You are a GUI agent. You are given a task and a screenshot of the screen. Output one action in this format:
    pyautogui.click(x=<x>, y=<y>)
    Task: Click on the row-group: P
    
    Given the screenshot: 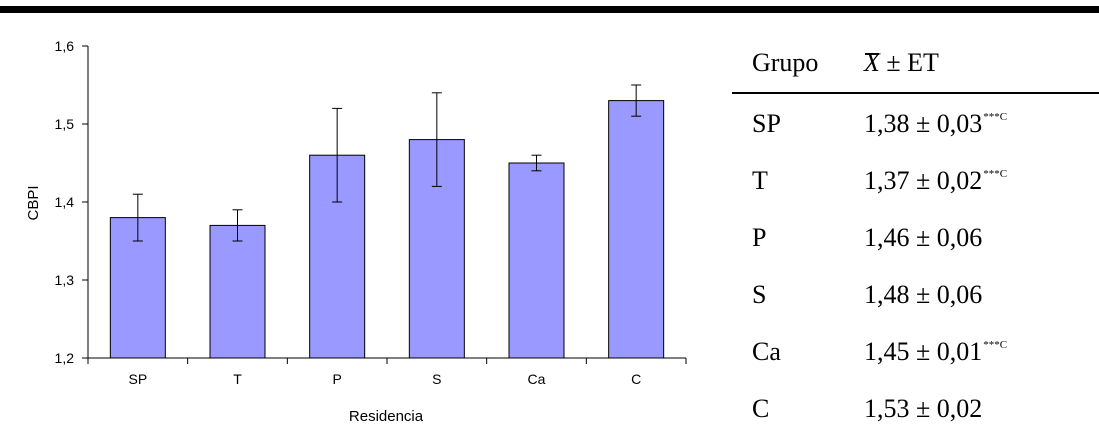 What is the action you would take?
    pyautogui.click(x=759, y=237)
    